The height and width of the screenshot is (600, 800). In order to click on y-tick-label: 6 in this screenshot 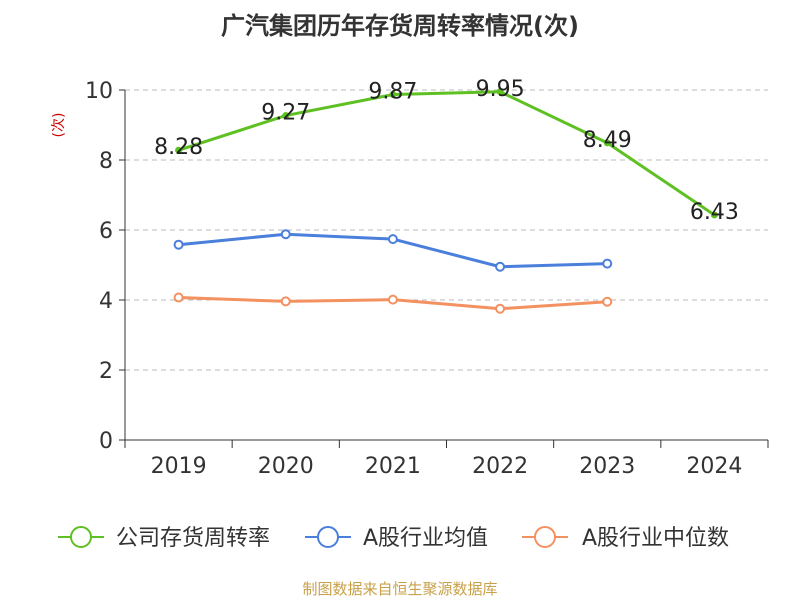, I will do `click(106, 231)`.